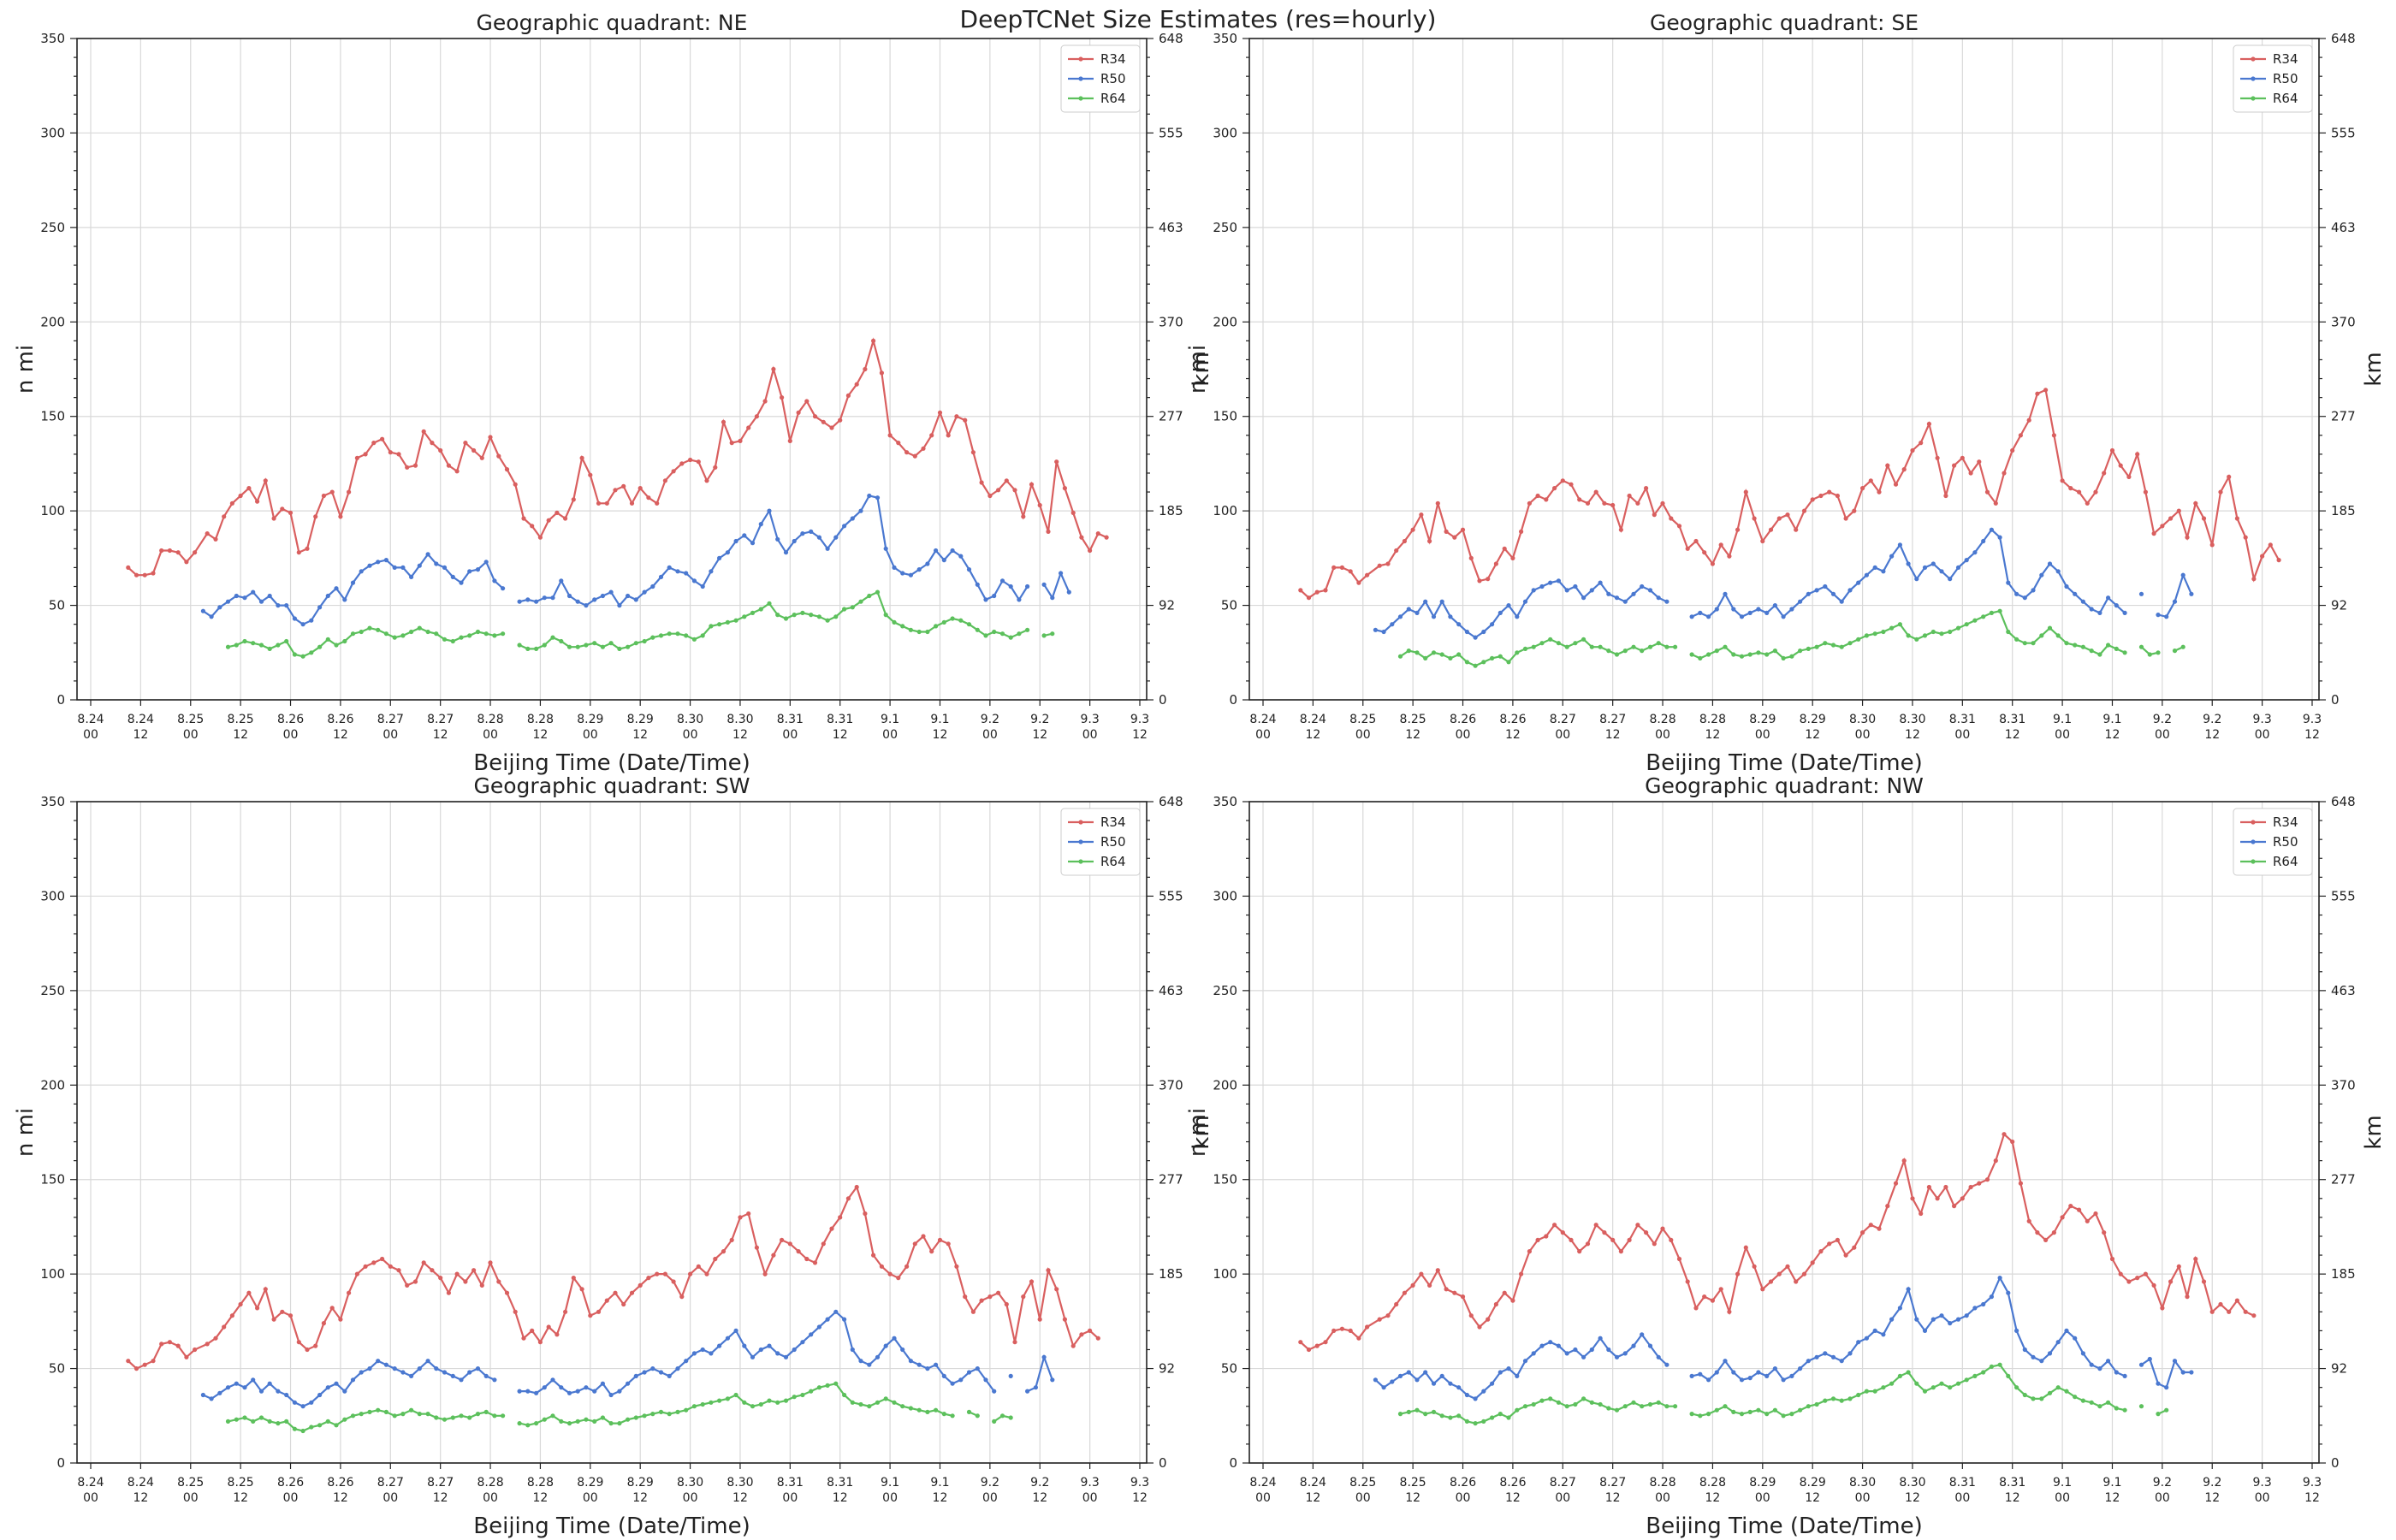 Image resolution: width=2396 pixels, height=1540 pixels. Describe the element at coordinates (740, 719) in the screenshot. I see `x-tick-label-date: 8.30` at that location.